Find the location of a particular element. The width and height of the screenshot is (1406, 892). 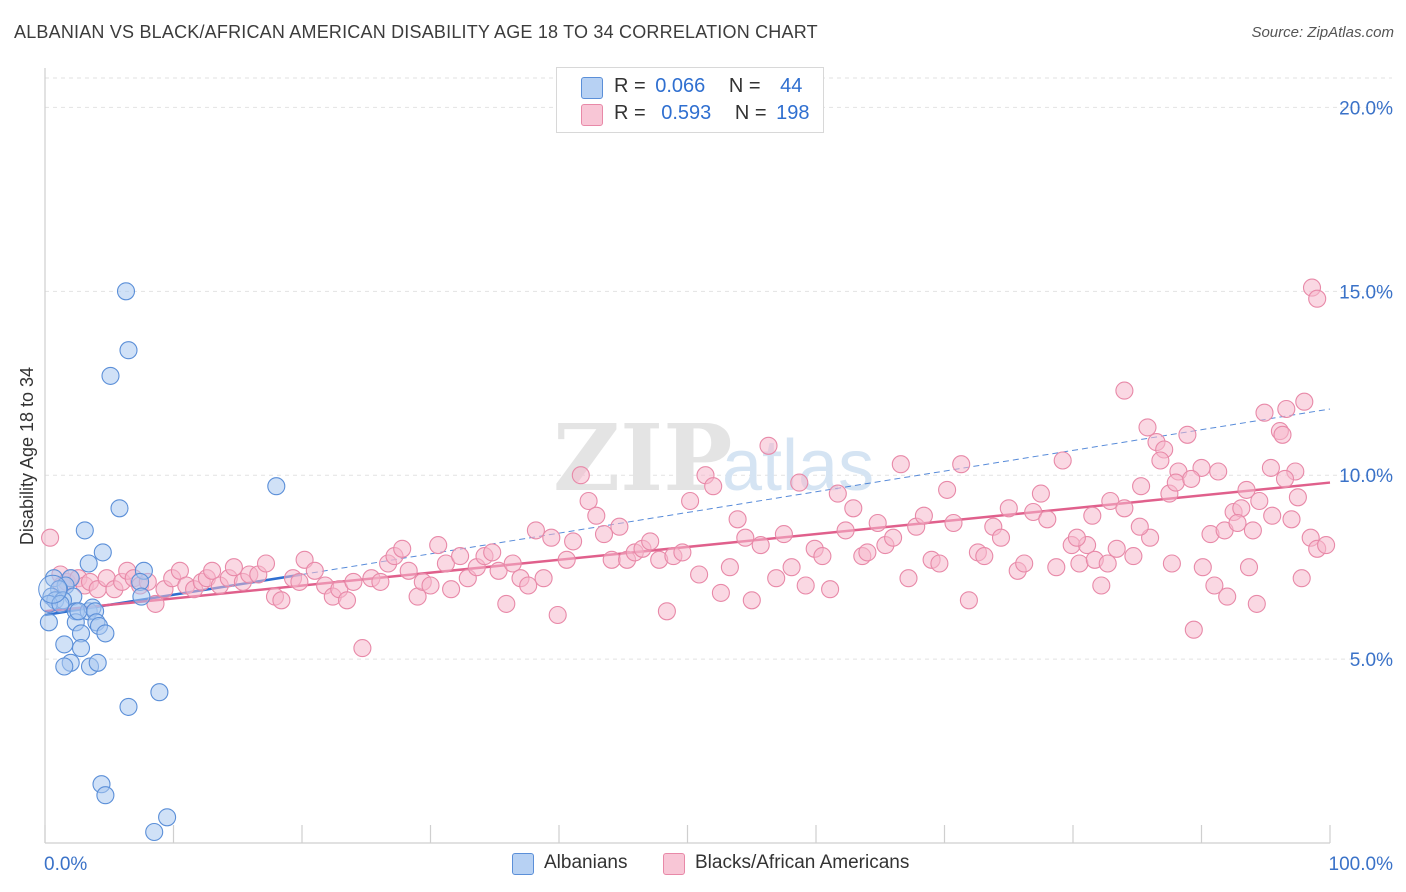

r-label: R = is located at coordinates (630, 113).